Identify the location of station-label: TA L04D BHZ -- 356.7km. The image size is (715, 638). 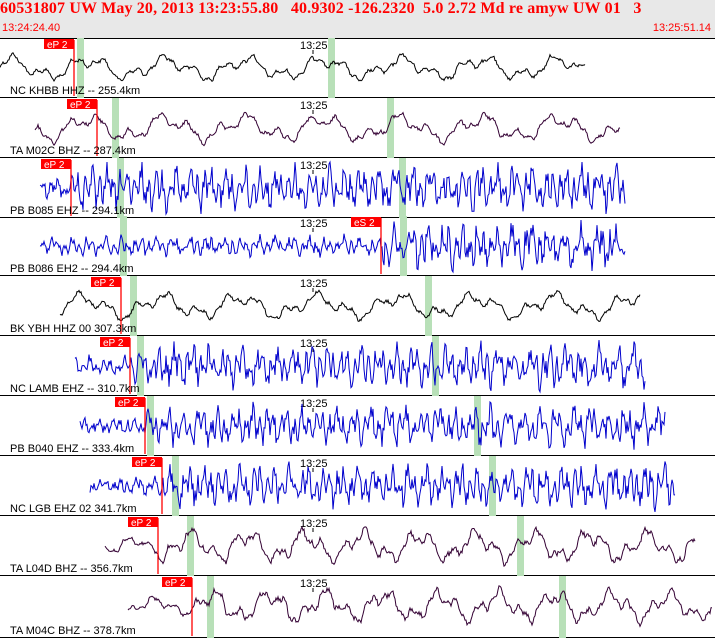
(71, 569).